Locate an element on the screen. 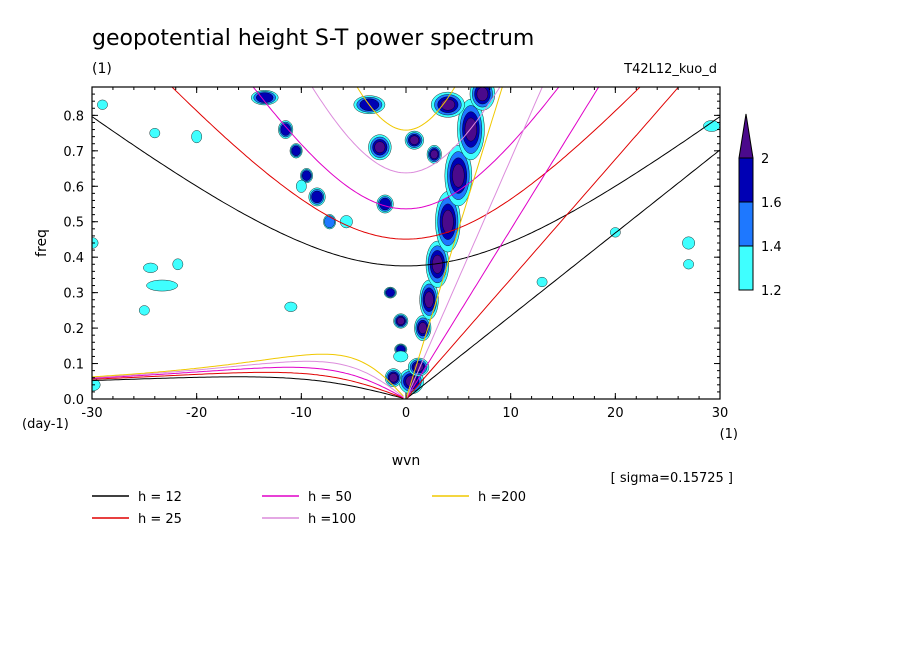 Image resolution: width=904 pixels, height=654 pixels. y-tick-label: 0.6 is located at coordinates (73, 187).